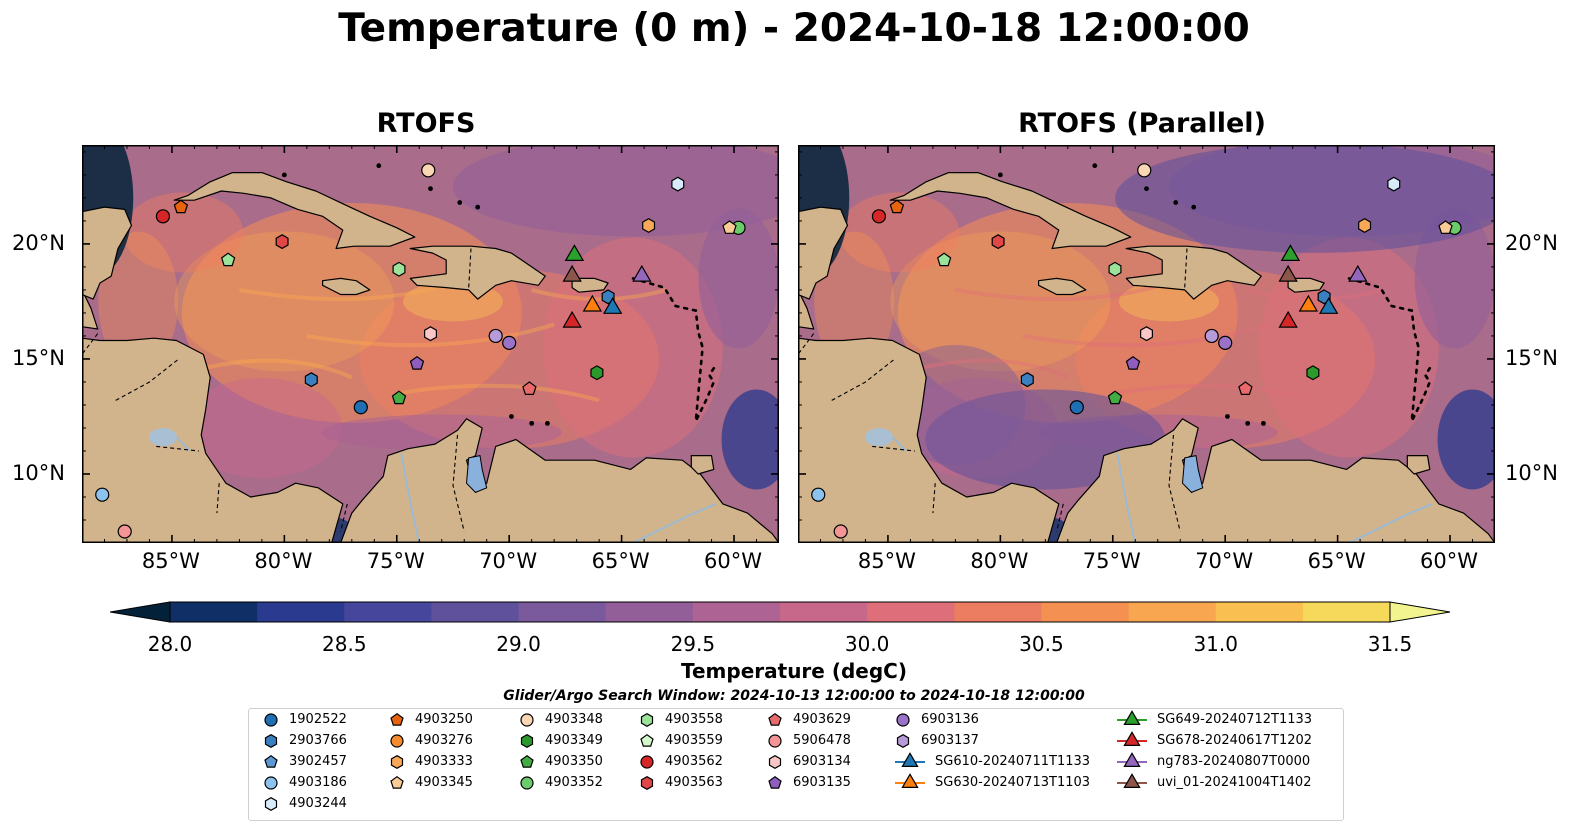  What do you see at coordinates (478, 207) in the screenshot?
I see `small-island` at bounding box center [478, 207].